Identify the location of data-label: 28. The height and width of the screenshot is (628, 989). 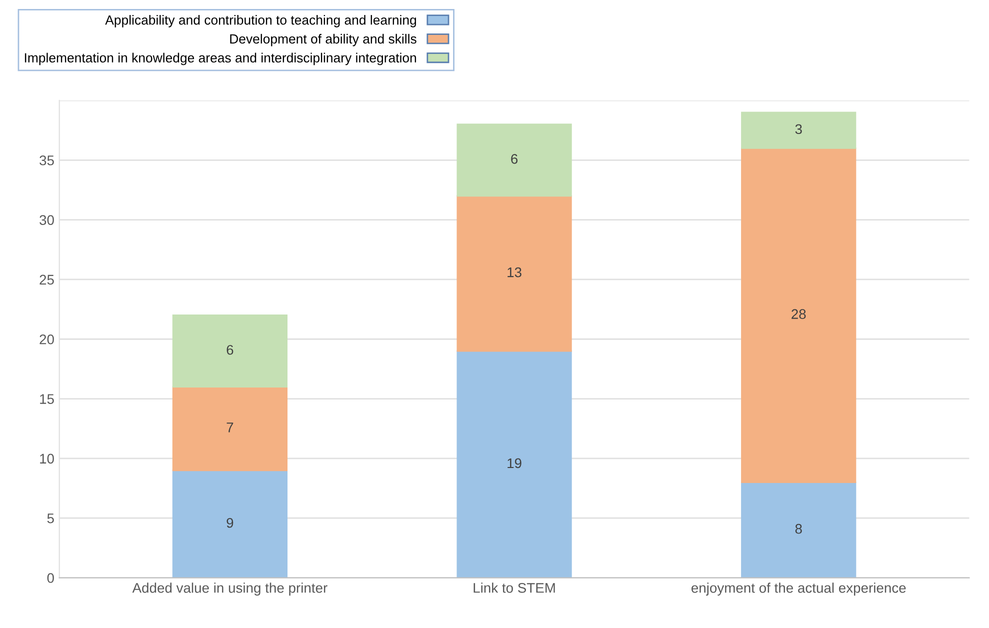
(799, 314).